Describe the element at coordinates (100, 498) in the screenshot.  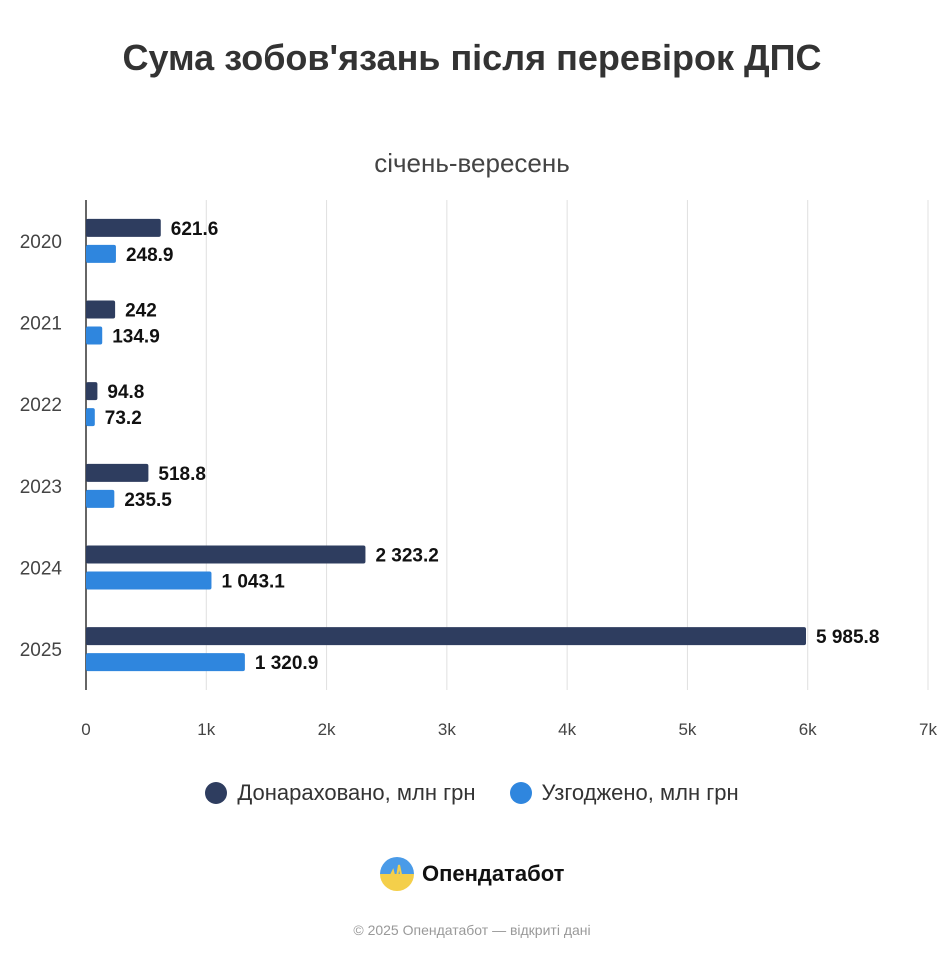
I see `bar-uzgodzheno-2023` at that location.